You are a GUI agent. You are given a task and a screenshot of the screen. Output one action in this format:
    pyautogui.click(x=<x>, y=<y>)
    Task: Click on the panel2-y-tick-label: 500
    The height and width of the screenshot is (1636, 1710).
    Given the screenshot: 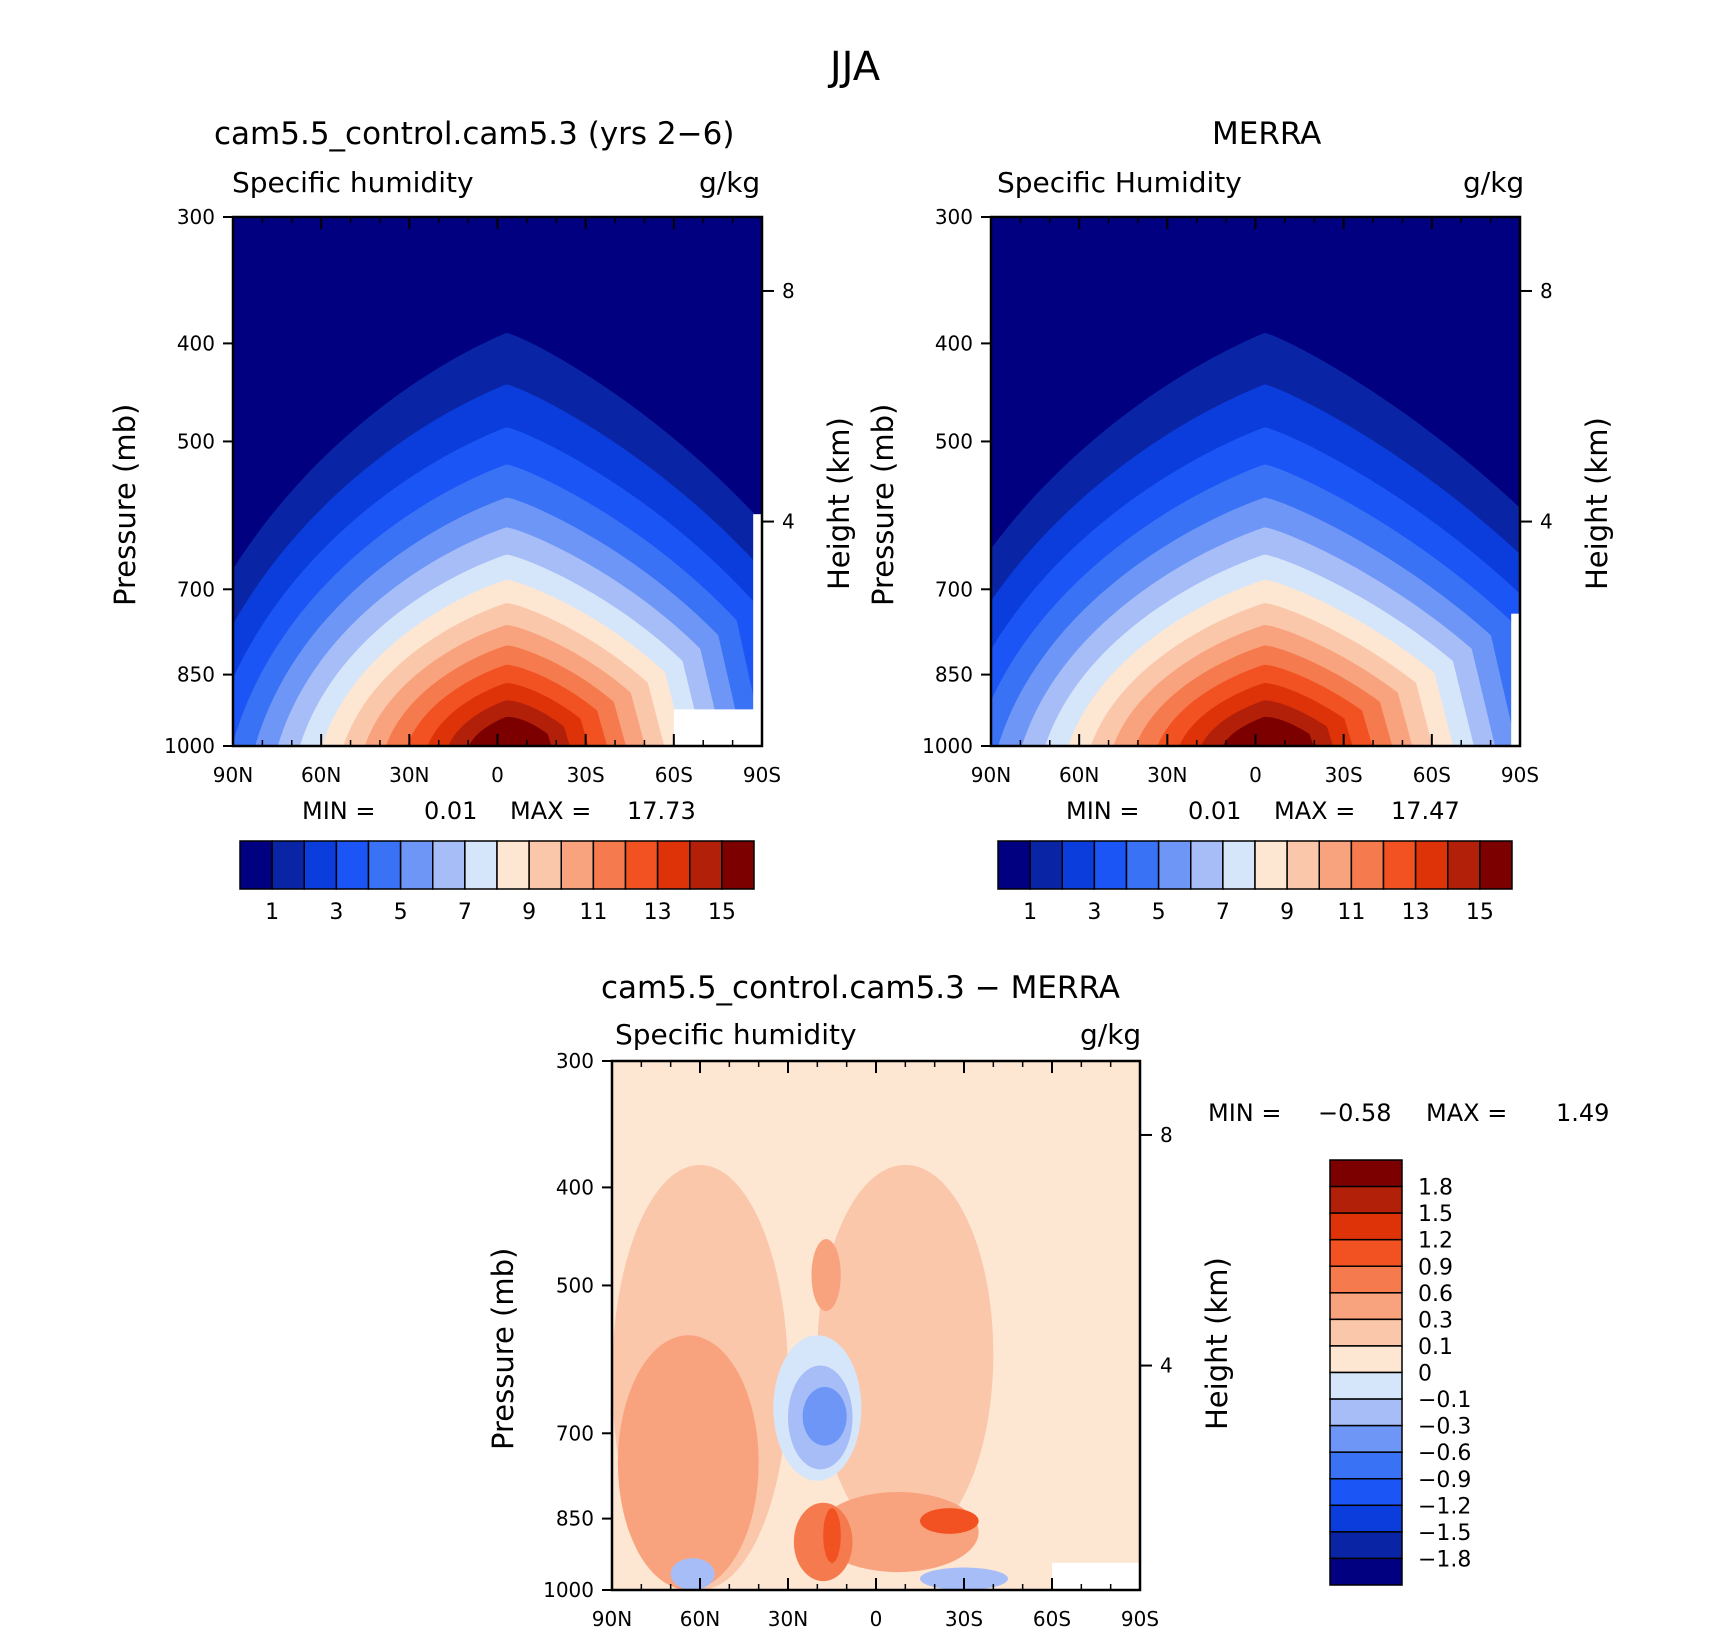 What is the action you would take?
    pyautogui.click(x=954, y=441)
    